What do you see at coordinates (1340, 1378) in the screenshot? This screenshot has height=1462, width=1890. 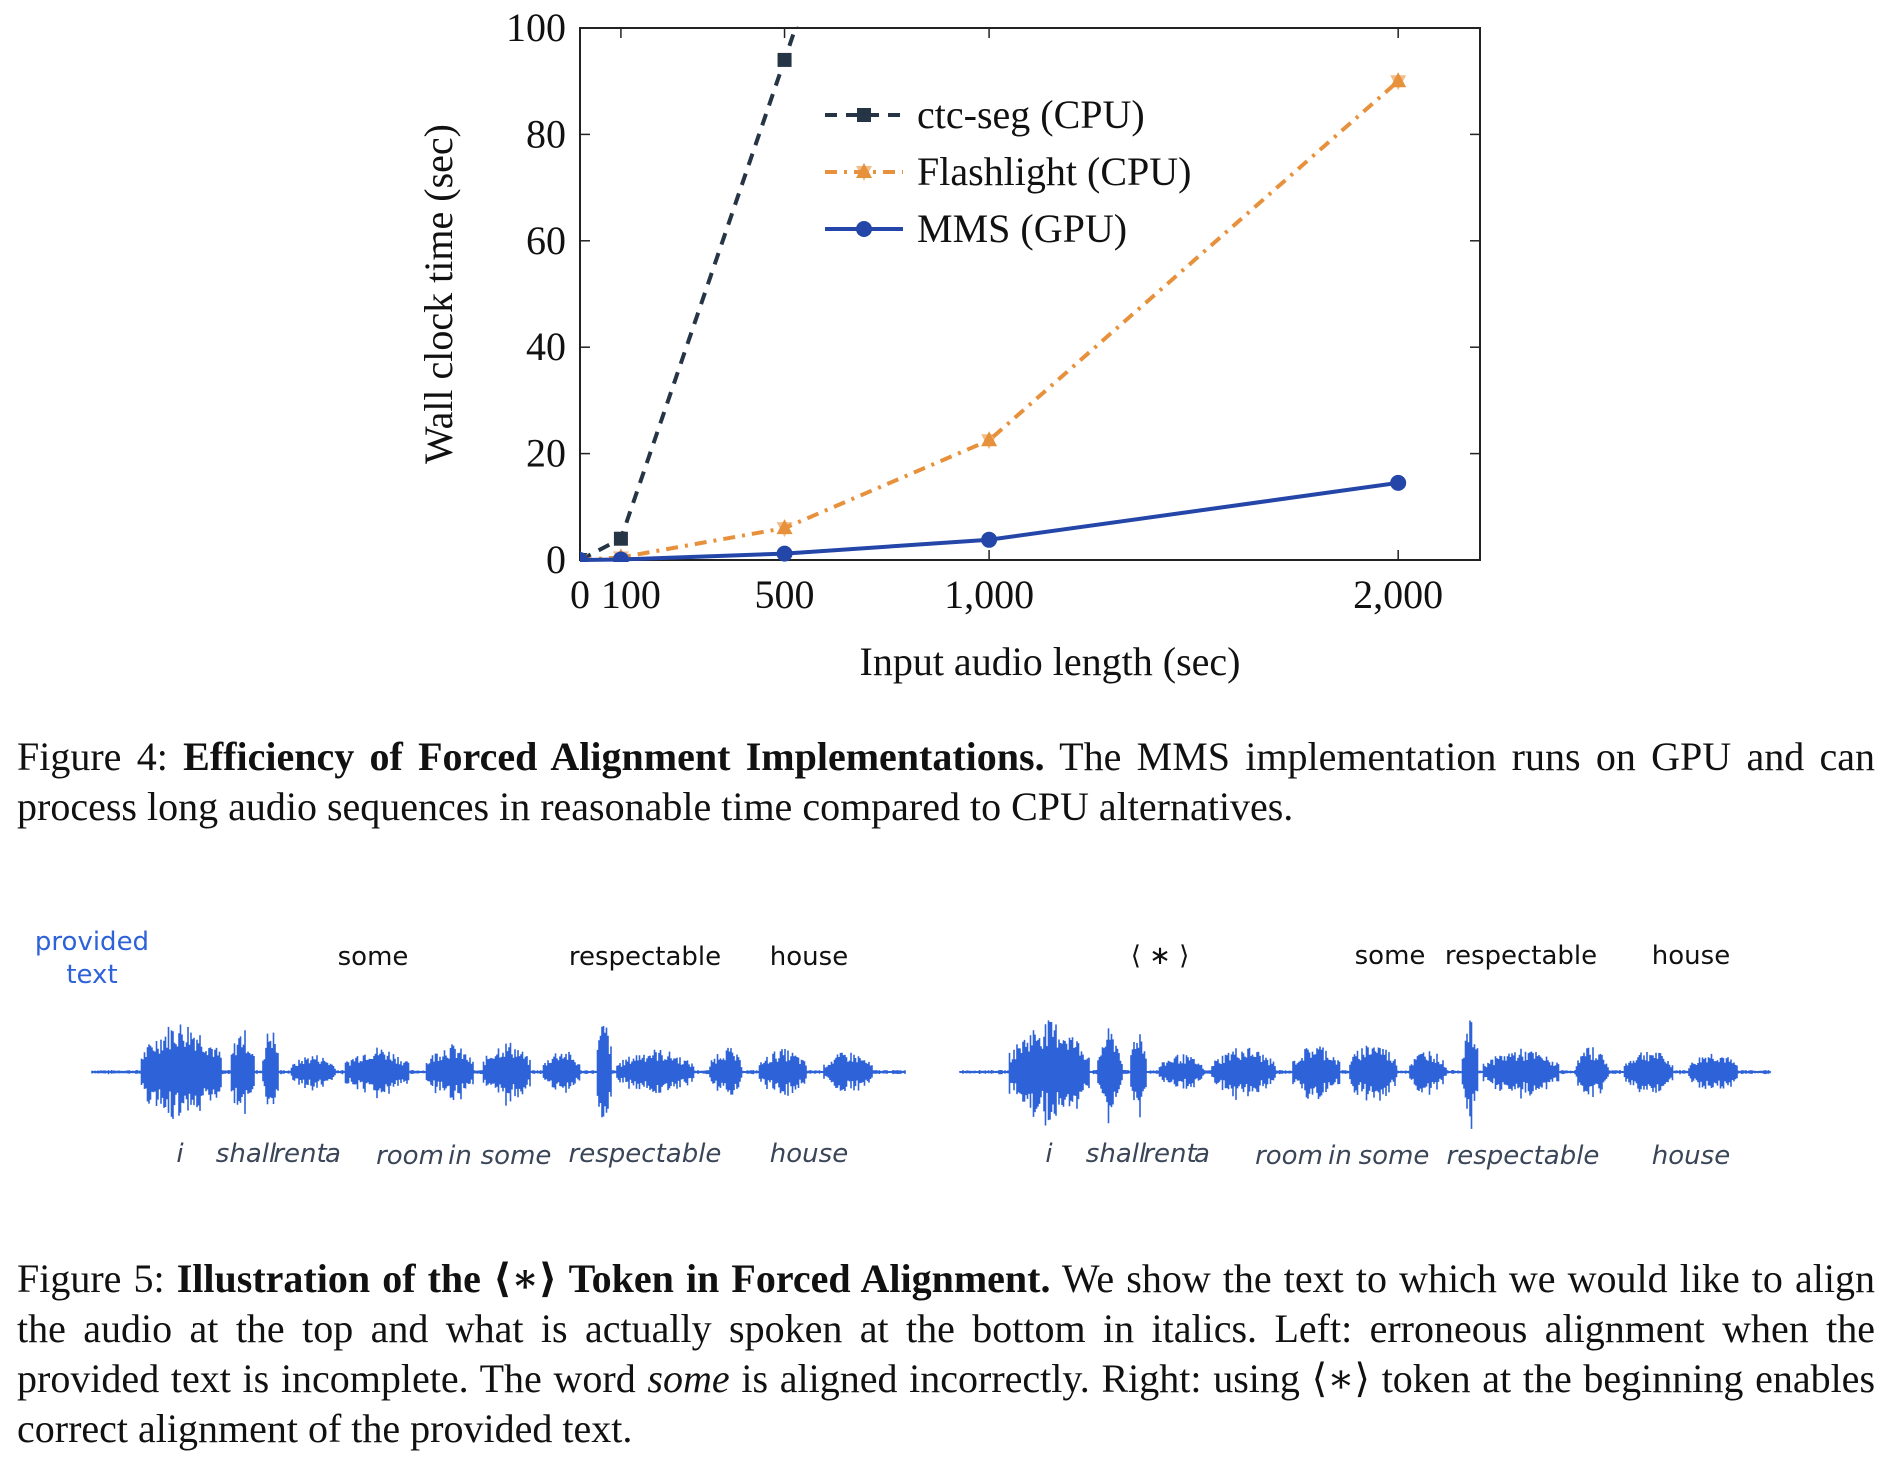 I see `figure-5-token-2: ⟨∗⟩` at bounding box center [1340, 1378].